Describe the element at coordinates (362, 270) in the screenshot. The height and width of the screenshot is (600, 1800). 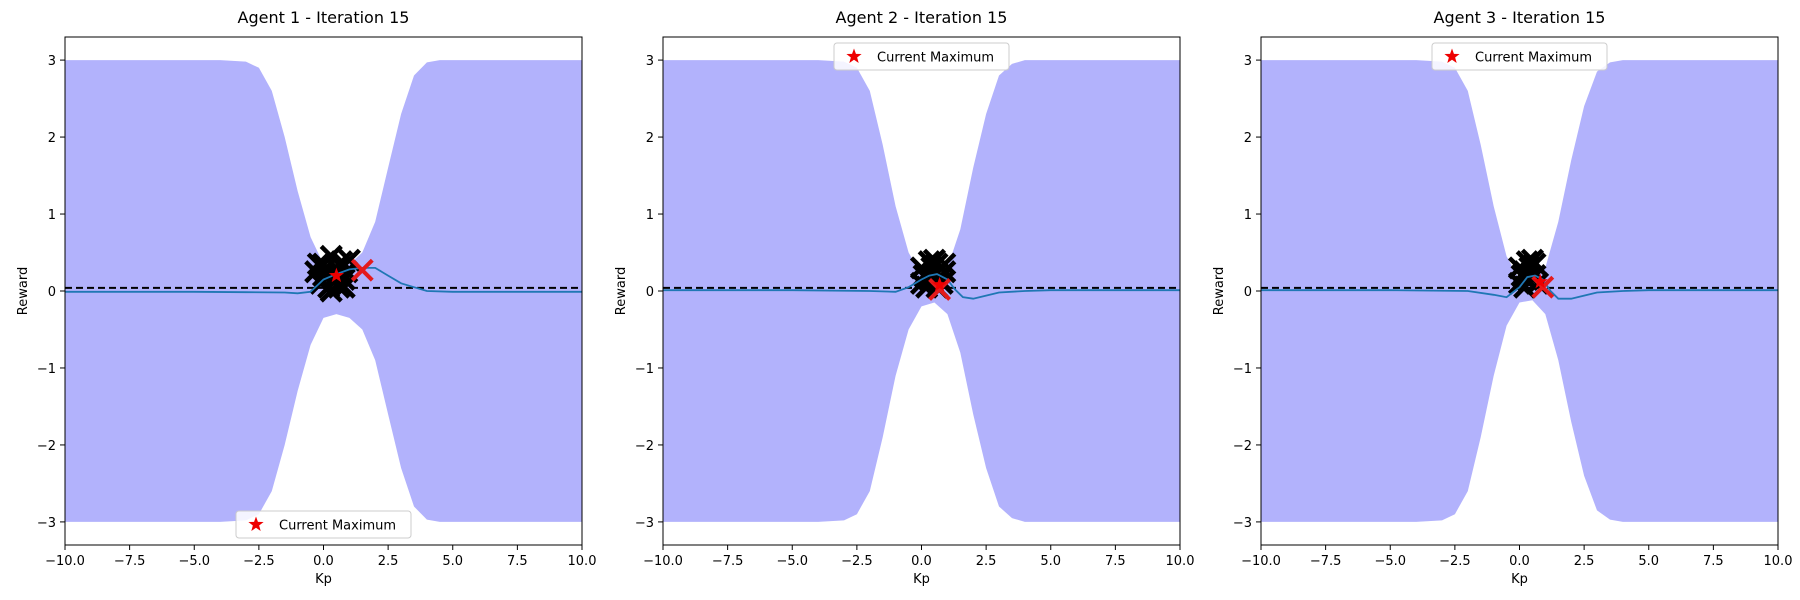
I see `latest-sample-point` at that location.